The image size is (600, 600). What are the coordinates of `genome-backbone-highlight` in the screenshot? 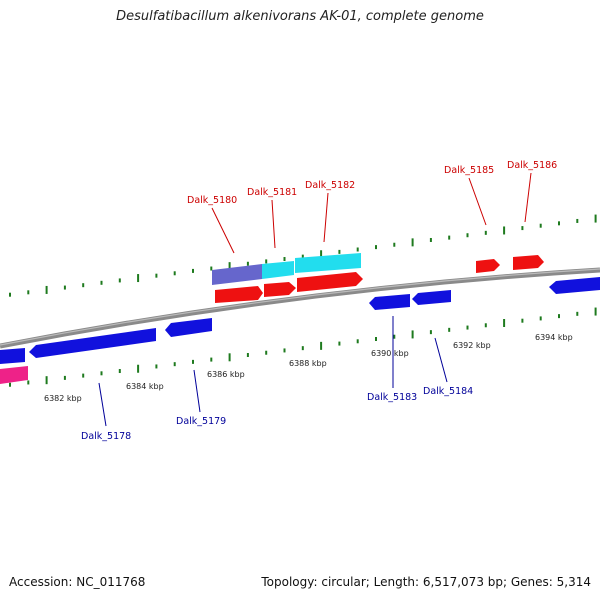 It's located at (300, 307).